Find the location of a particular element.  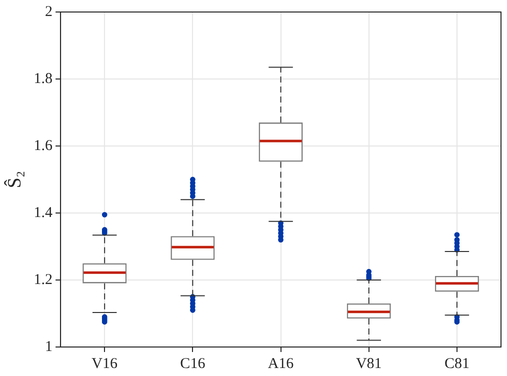

y-tick-label: 1 is located at coordinates (49, 346).